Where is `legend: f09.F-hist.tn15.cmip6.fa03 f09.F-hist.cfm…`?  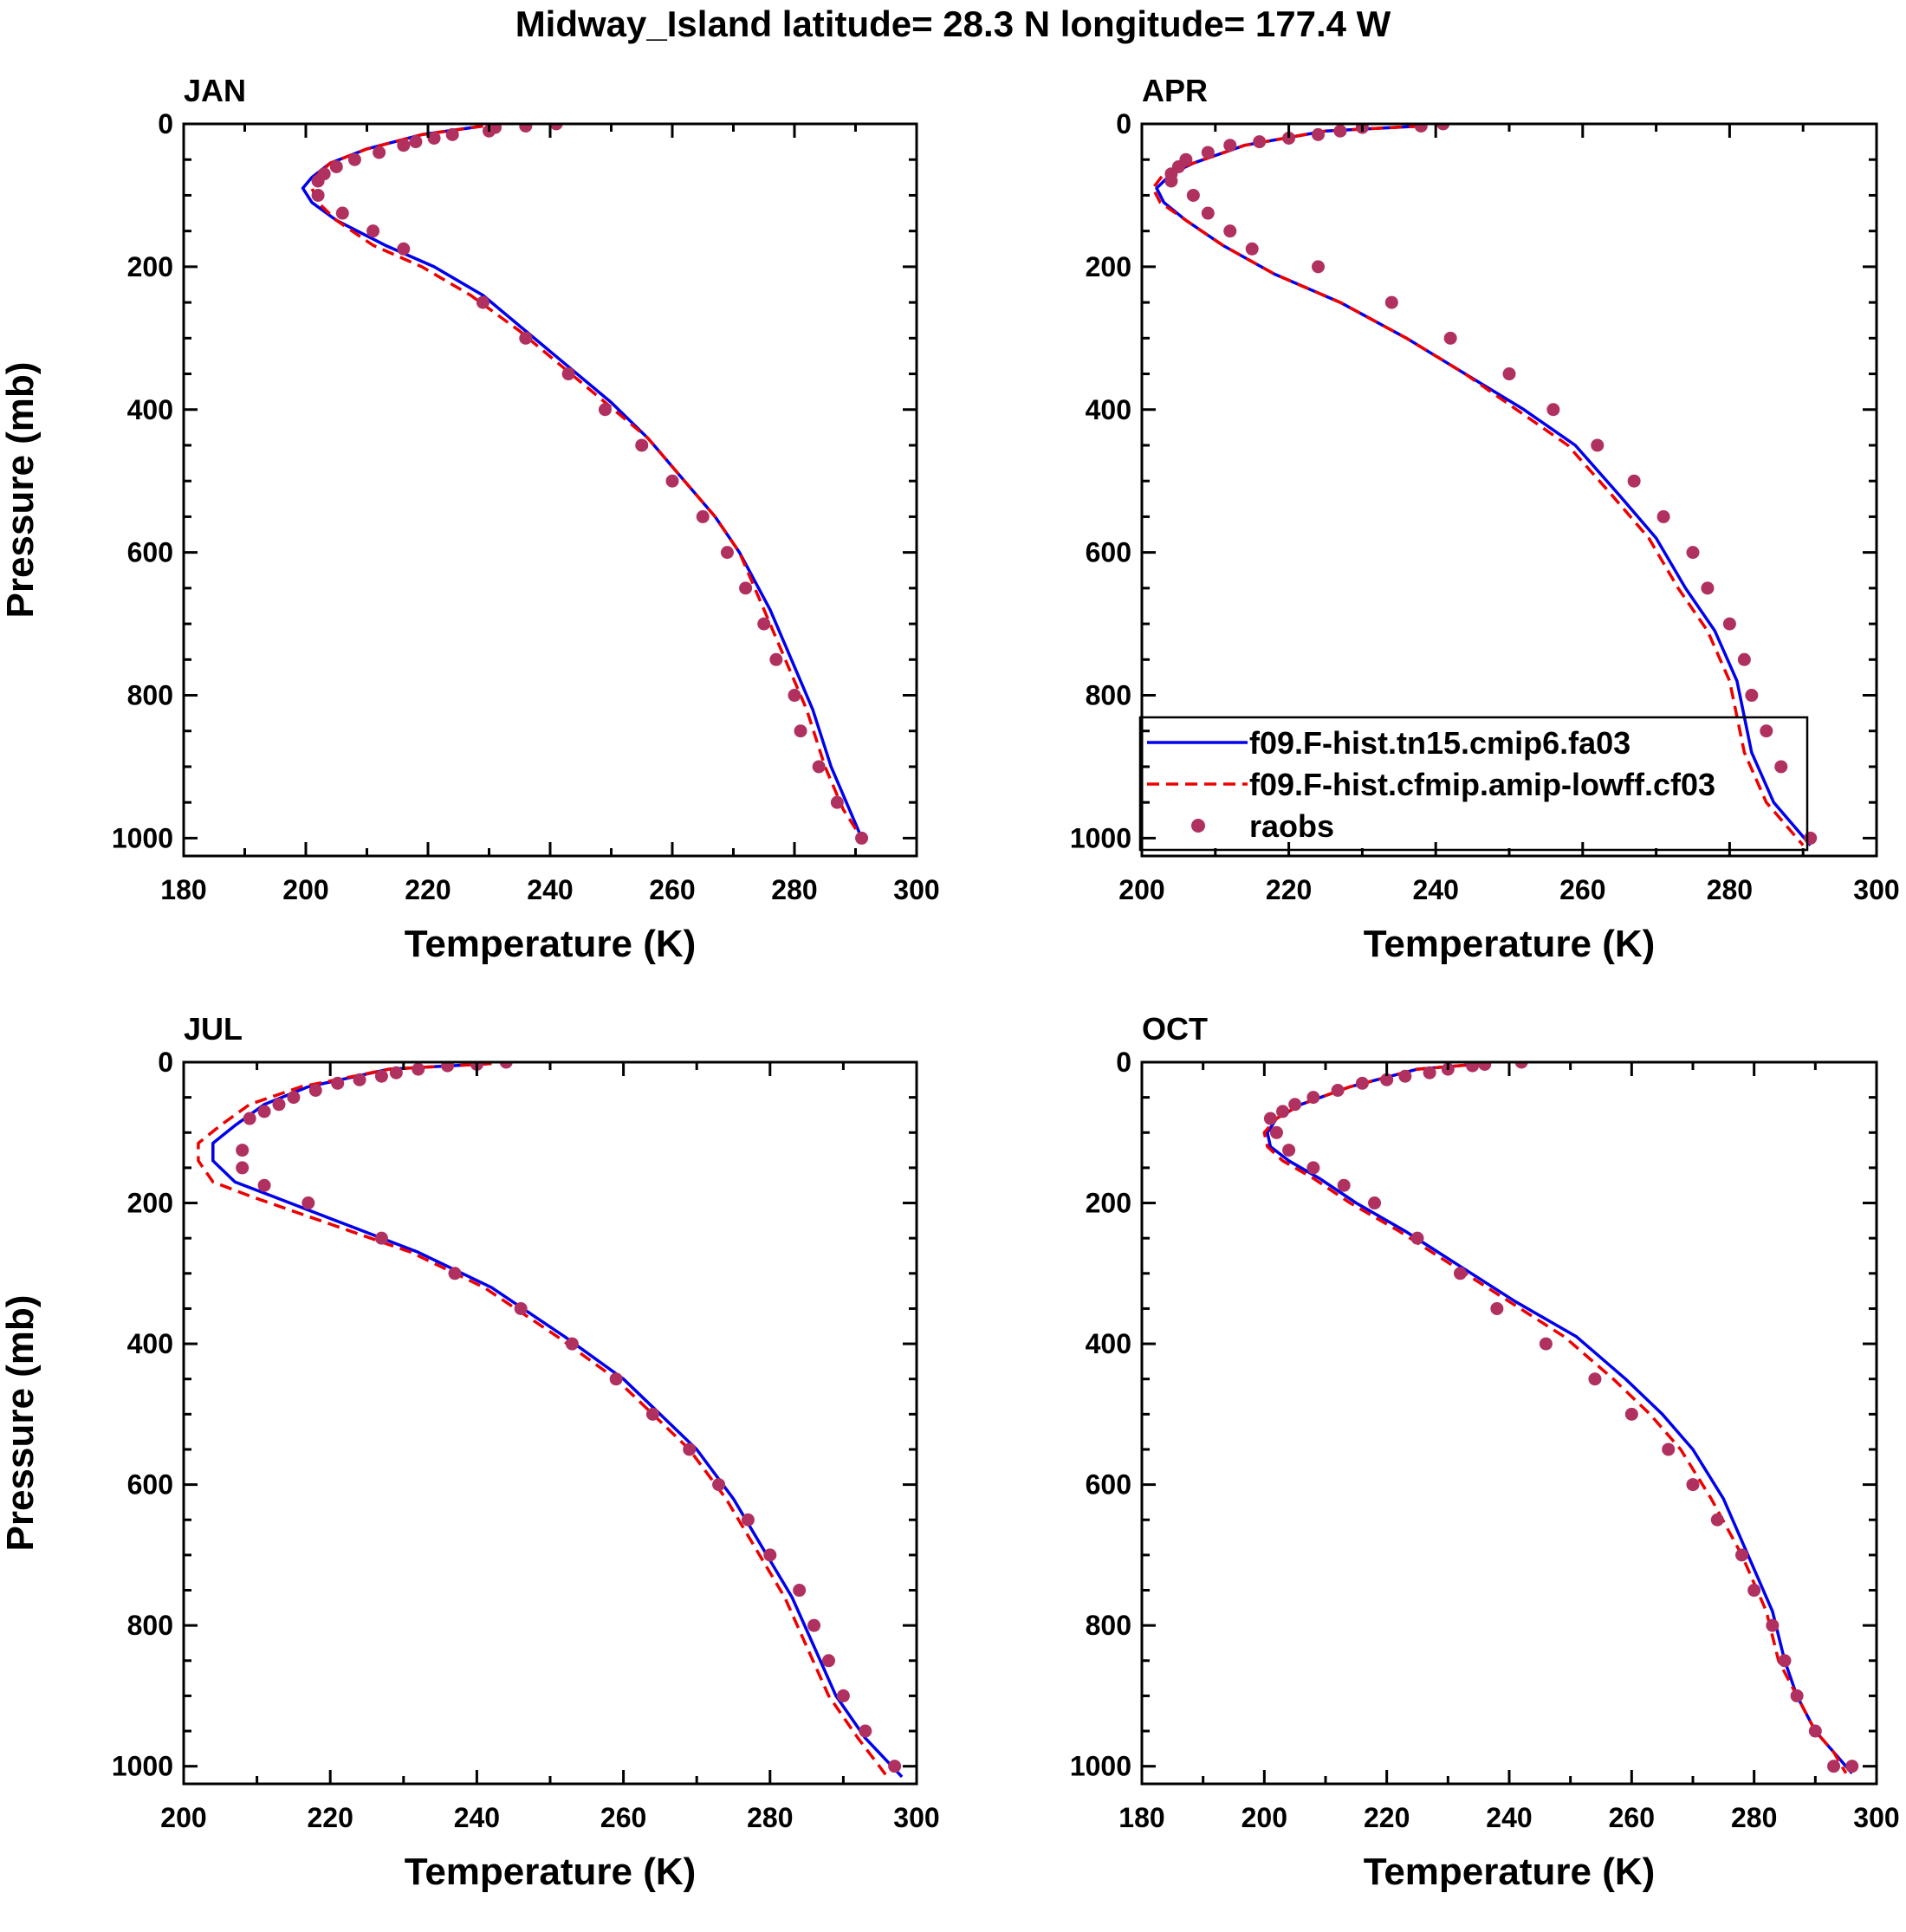 legend: f09.F-hist.tn15.cmip6.fa03 f09.F-hist.cfm… is located at coordinates (1473, 784).